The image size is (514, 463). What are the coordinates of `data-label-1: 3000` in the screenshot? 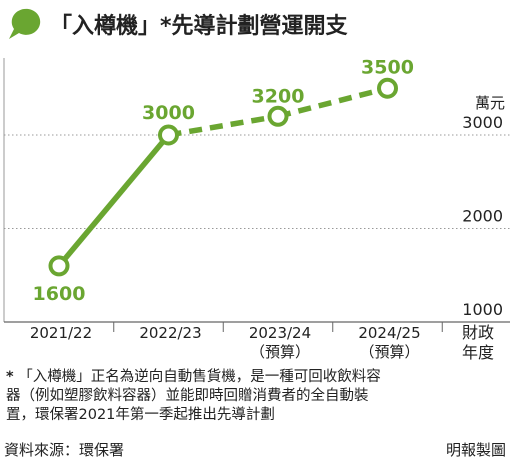 It's located at (168, 113).